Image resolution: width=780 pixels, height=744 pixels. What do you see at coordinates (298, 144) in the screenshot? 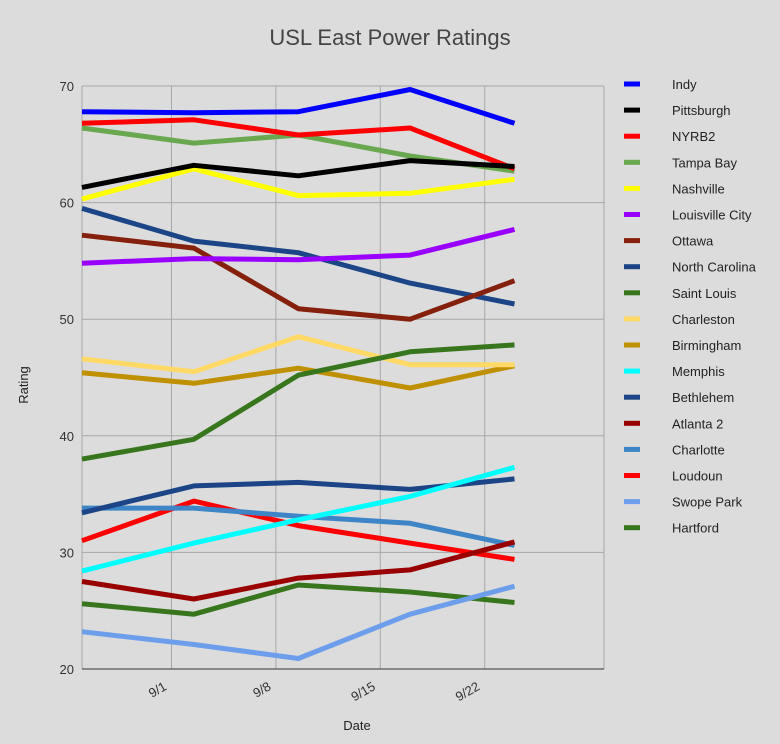
I see `series-line-nyrb2` at bounding box center [298, 144].